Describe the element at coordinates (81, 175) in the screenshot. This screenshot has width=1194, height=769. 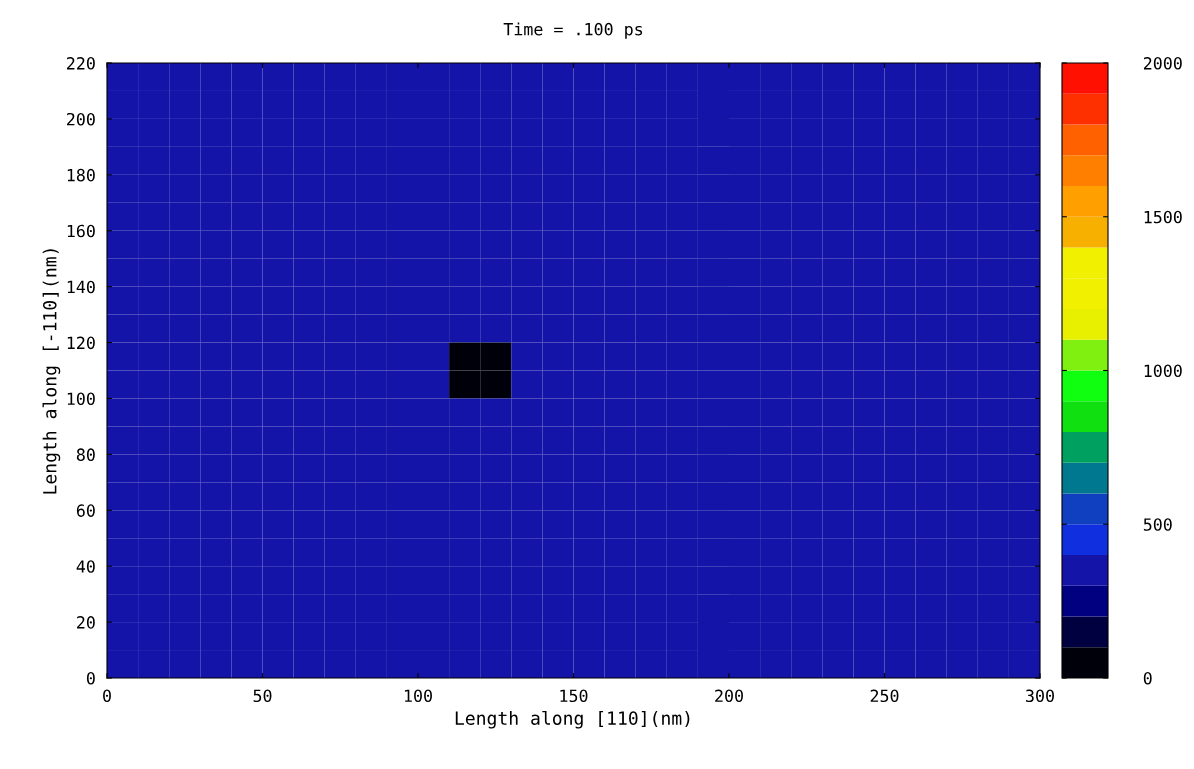
I see `y-tick-label: 180` at that location.